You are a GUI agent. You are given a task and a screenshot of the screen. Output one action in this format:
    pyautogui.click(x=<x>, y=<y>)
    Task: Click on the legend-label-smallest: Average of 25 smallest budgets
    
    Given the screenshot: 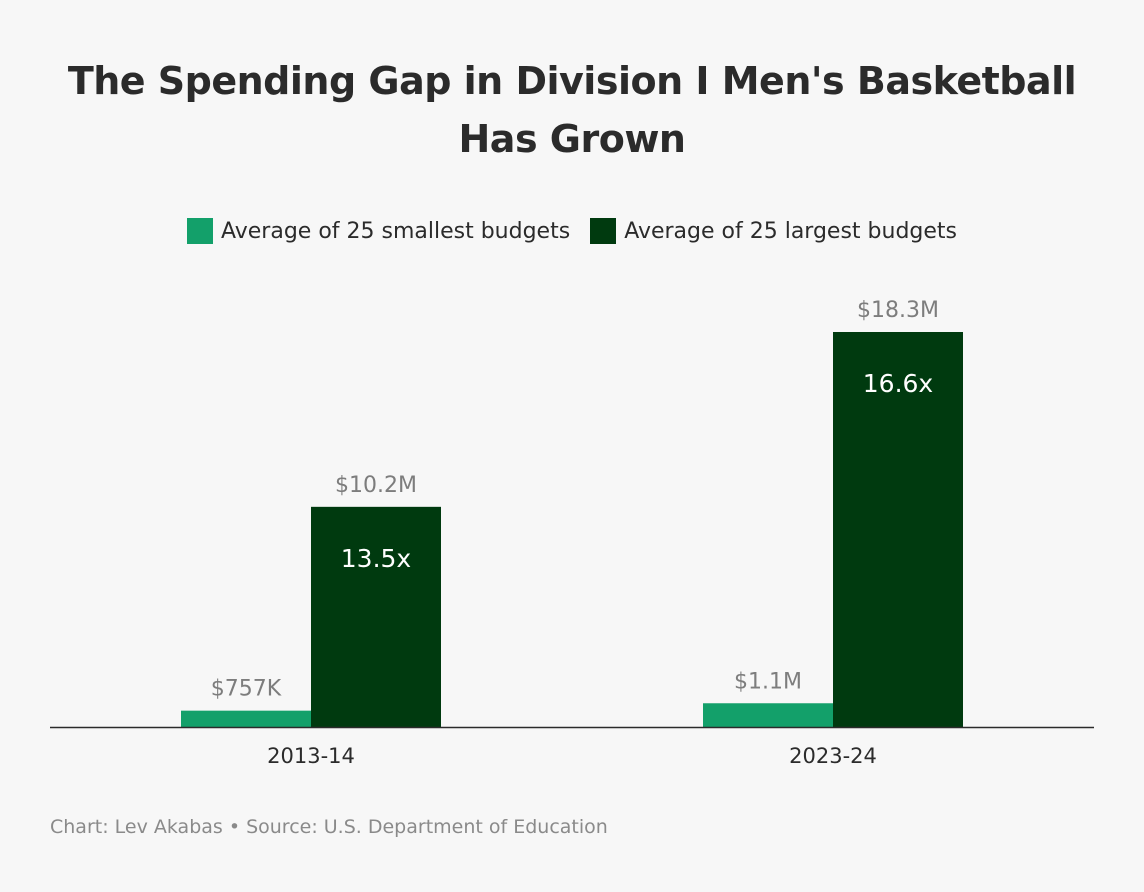 What is the action you would take?
    pyautogui.click(x=395, y=231)
    